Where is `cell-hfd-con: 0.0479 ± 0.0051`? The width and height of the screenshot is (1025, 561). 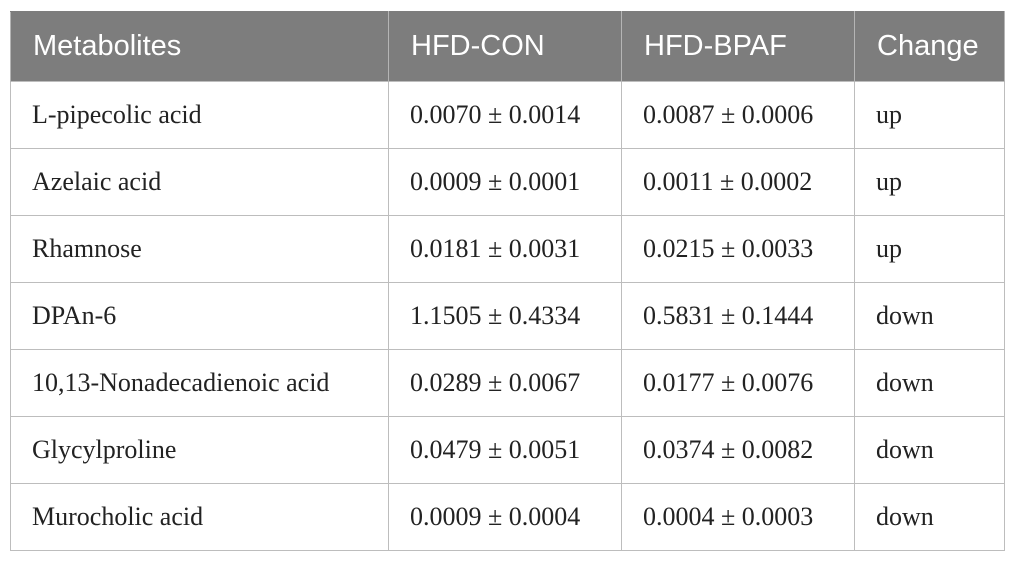 cell-hfd-con: 0.0479 ± 0.0051 is located at coordinates (505, 450).